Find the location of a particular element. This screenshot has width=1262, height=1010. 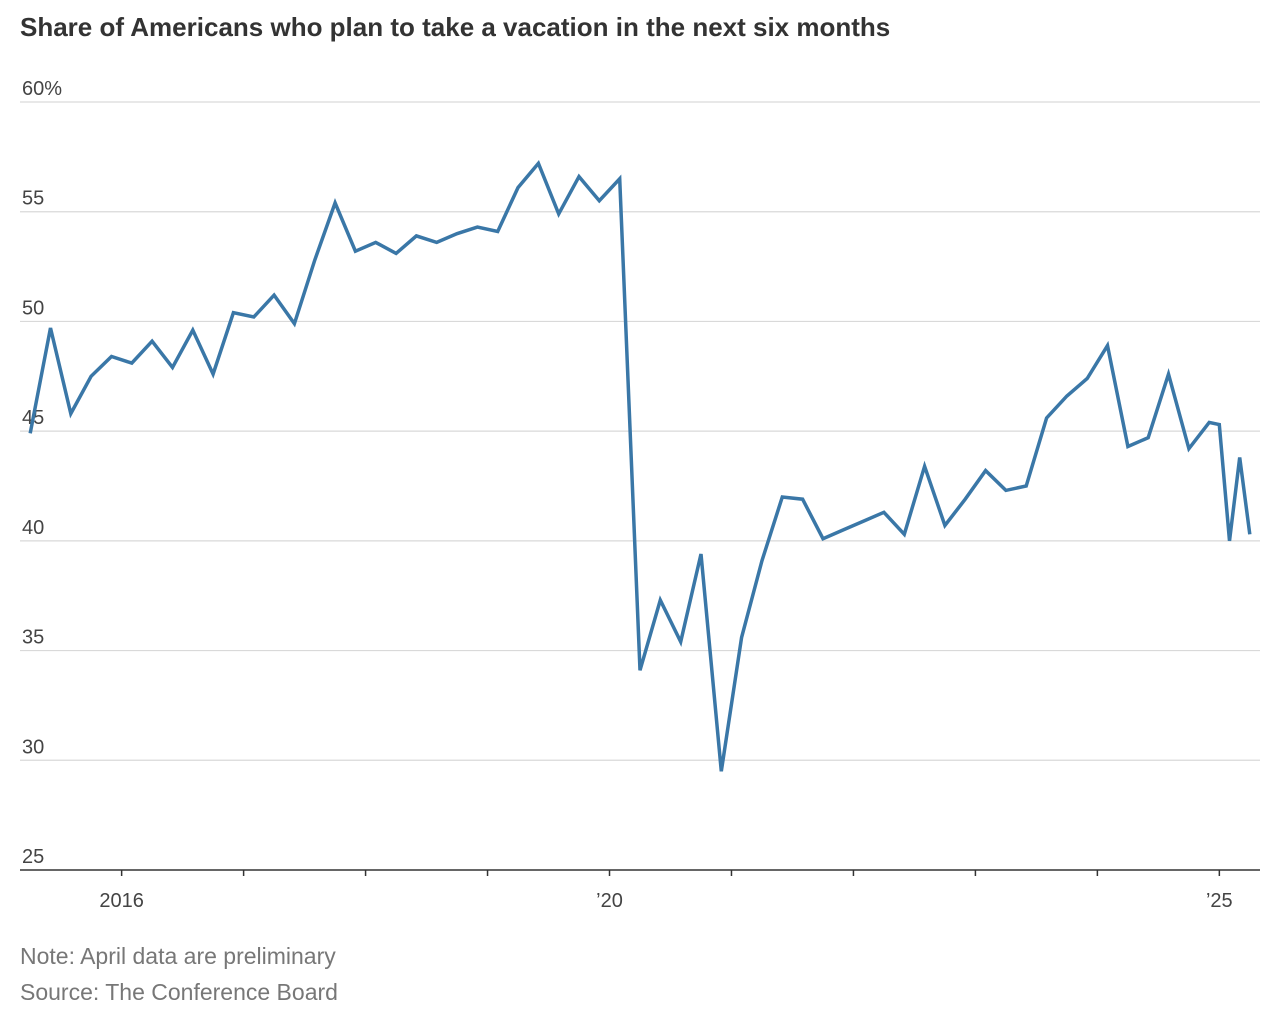

y-tick-label: 25 is located at coordinates (33, 857).